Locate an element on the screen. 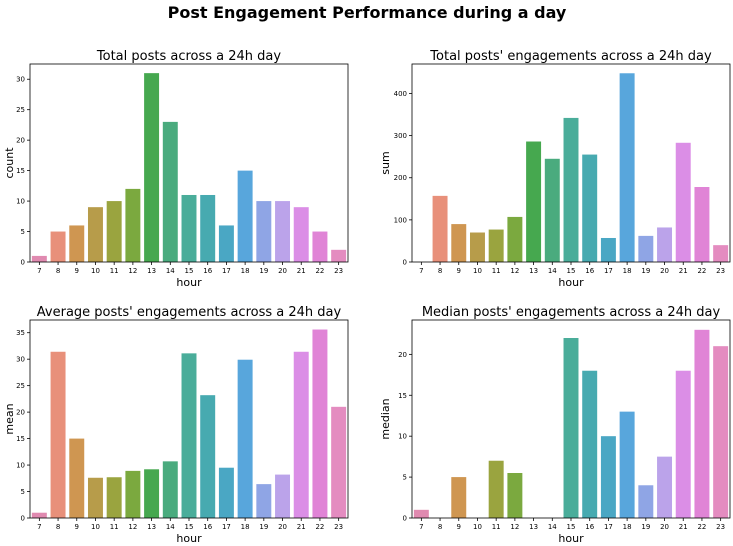 The image size is (733, 546). y-axis-label: mean is located at coordinates (9, 418).